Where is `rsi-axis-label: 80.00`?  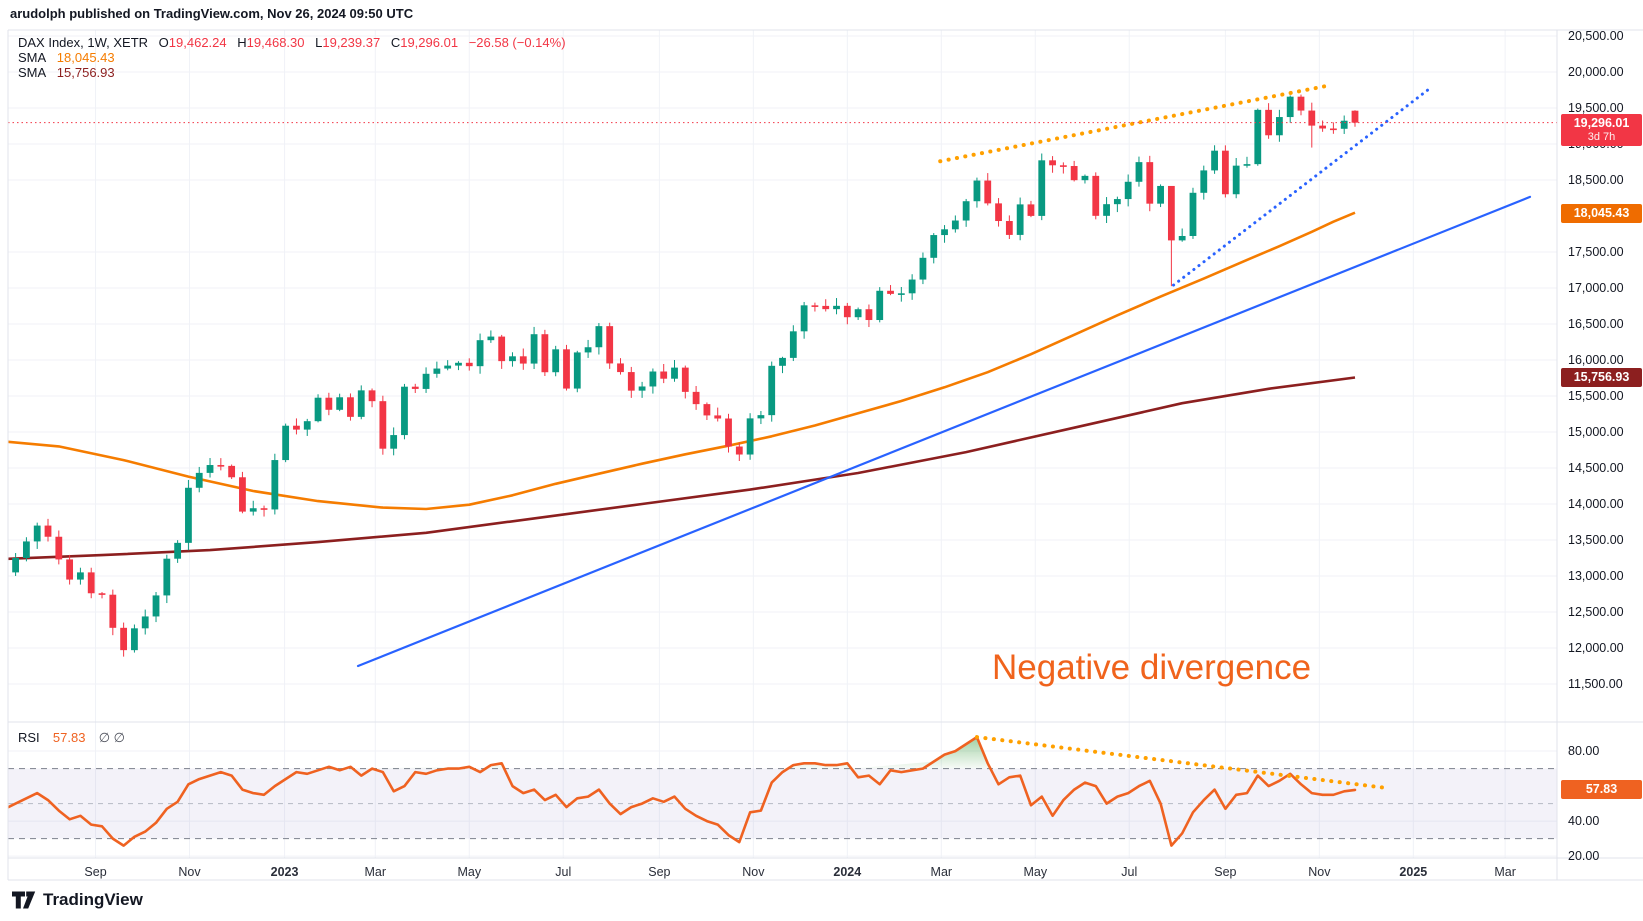
rsi-axis-label: 80.00 is located at coordinates (1584, 751).